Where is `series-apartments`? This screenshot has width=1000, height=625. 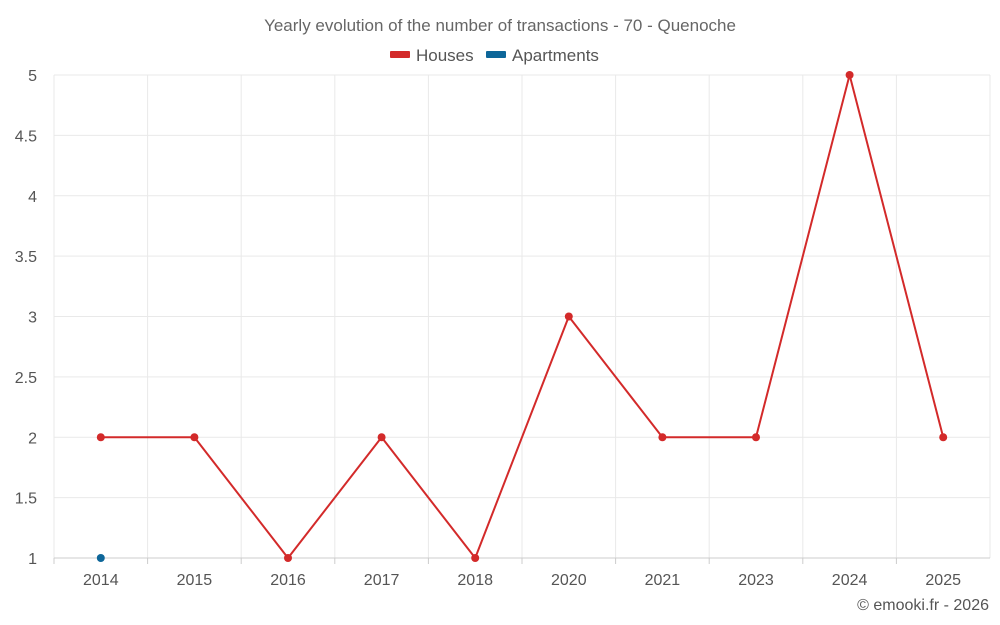 series-apartments is located at coordinates (100, 558).